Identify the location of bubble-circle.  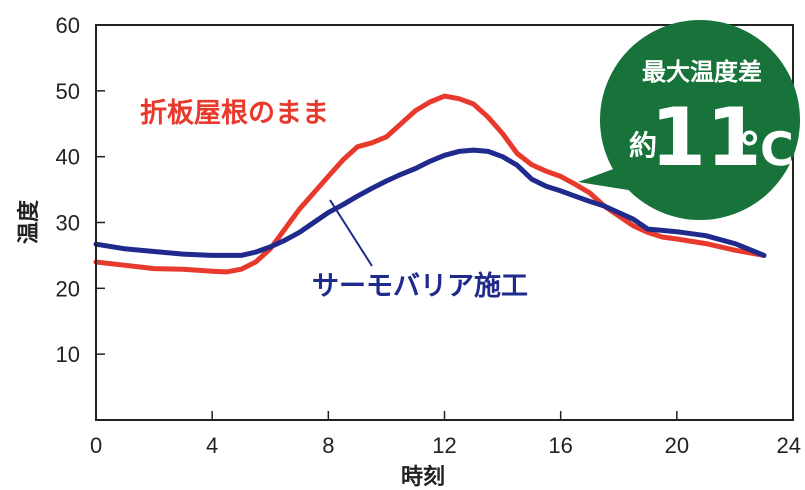
(700, 120).